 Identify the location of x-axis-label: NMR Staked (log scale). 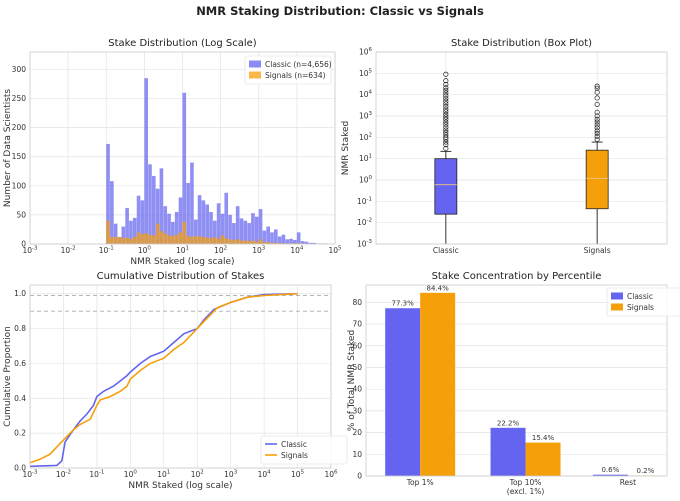
(182, 262).